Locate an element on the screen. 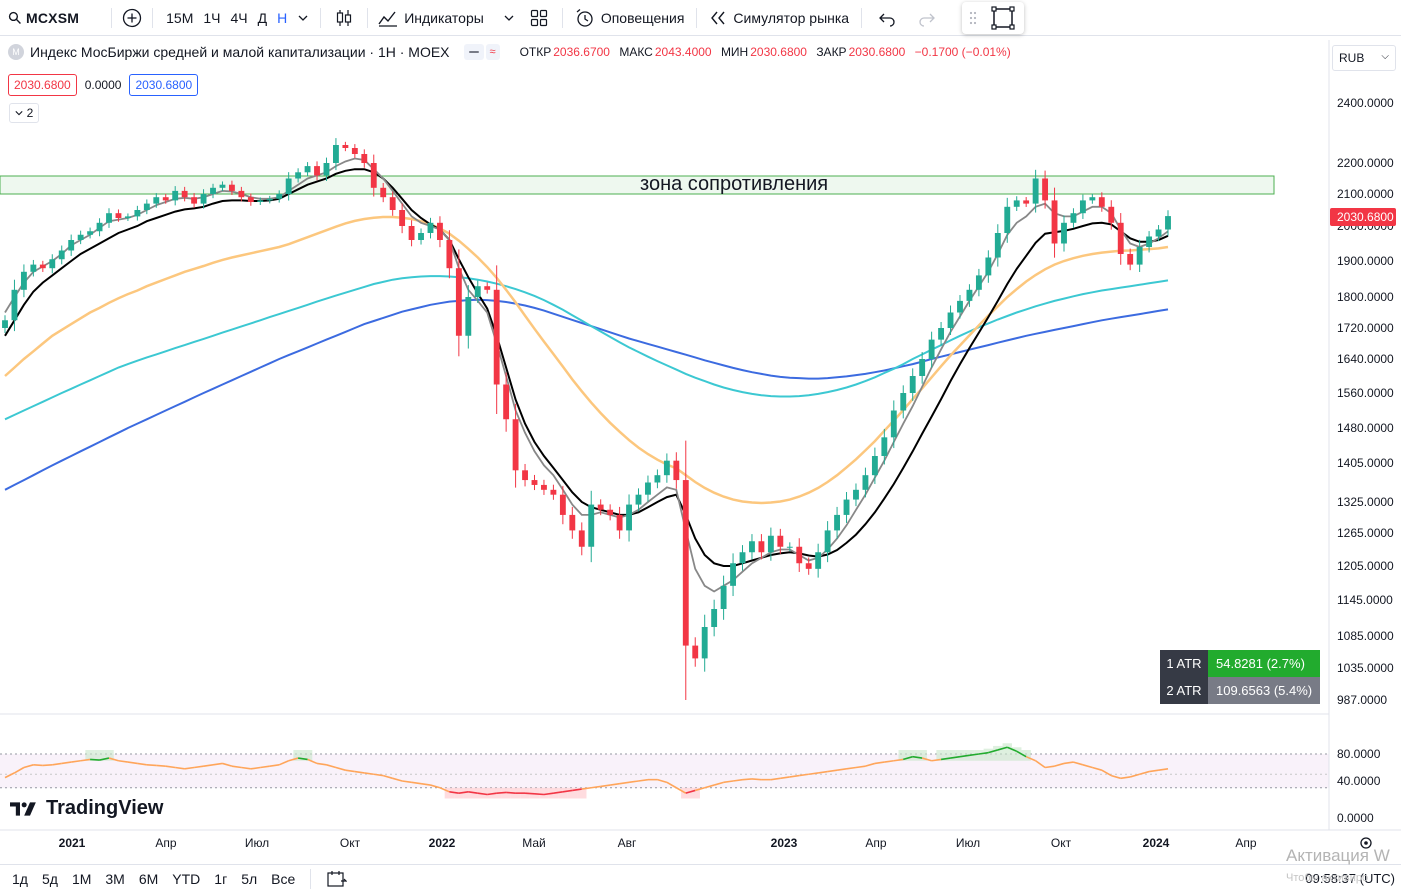 Image resolution: width=1401 pixels, height=893 pixels. atr2-label: 2 ATR is located at coordinates (1184, 690).